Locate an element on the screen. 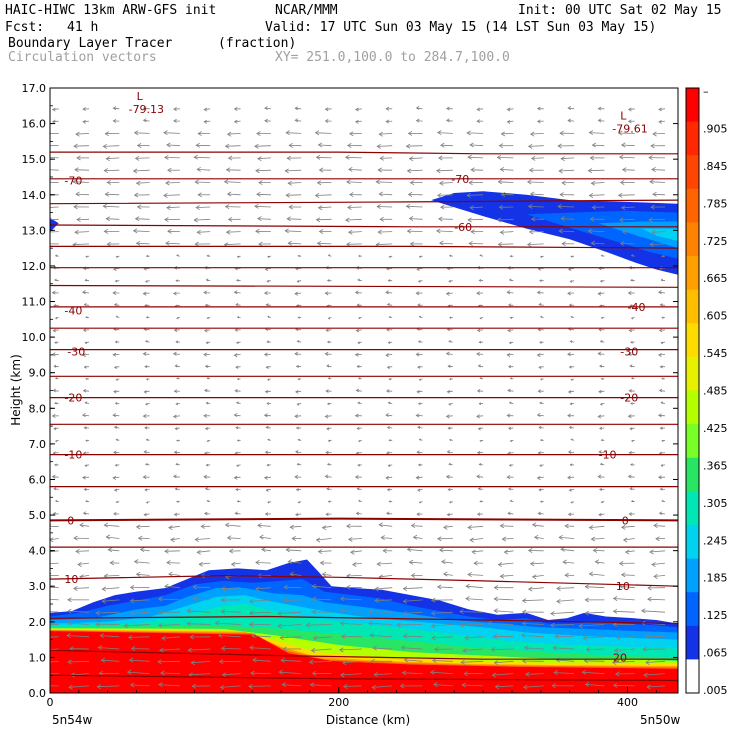 This screenshot has width=740, height=740. colorbar-label: .365 is located at coordinates (715, 465).